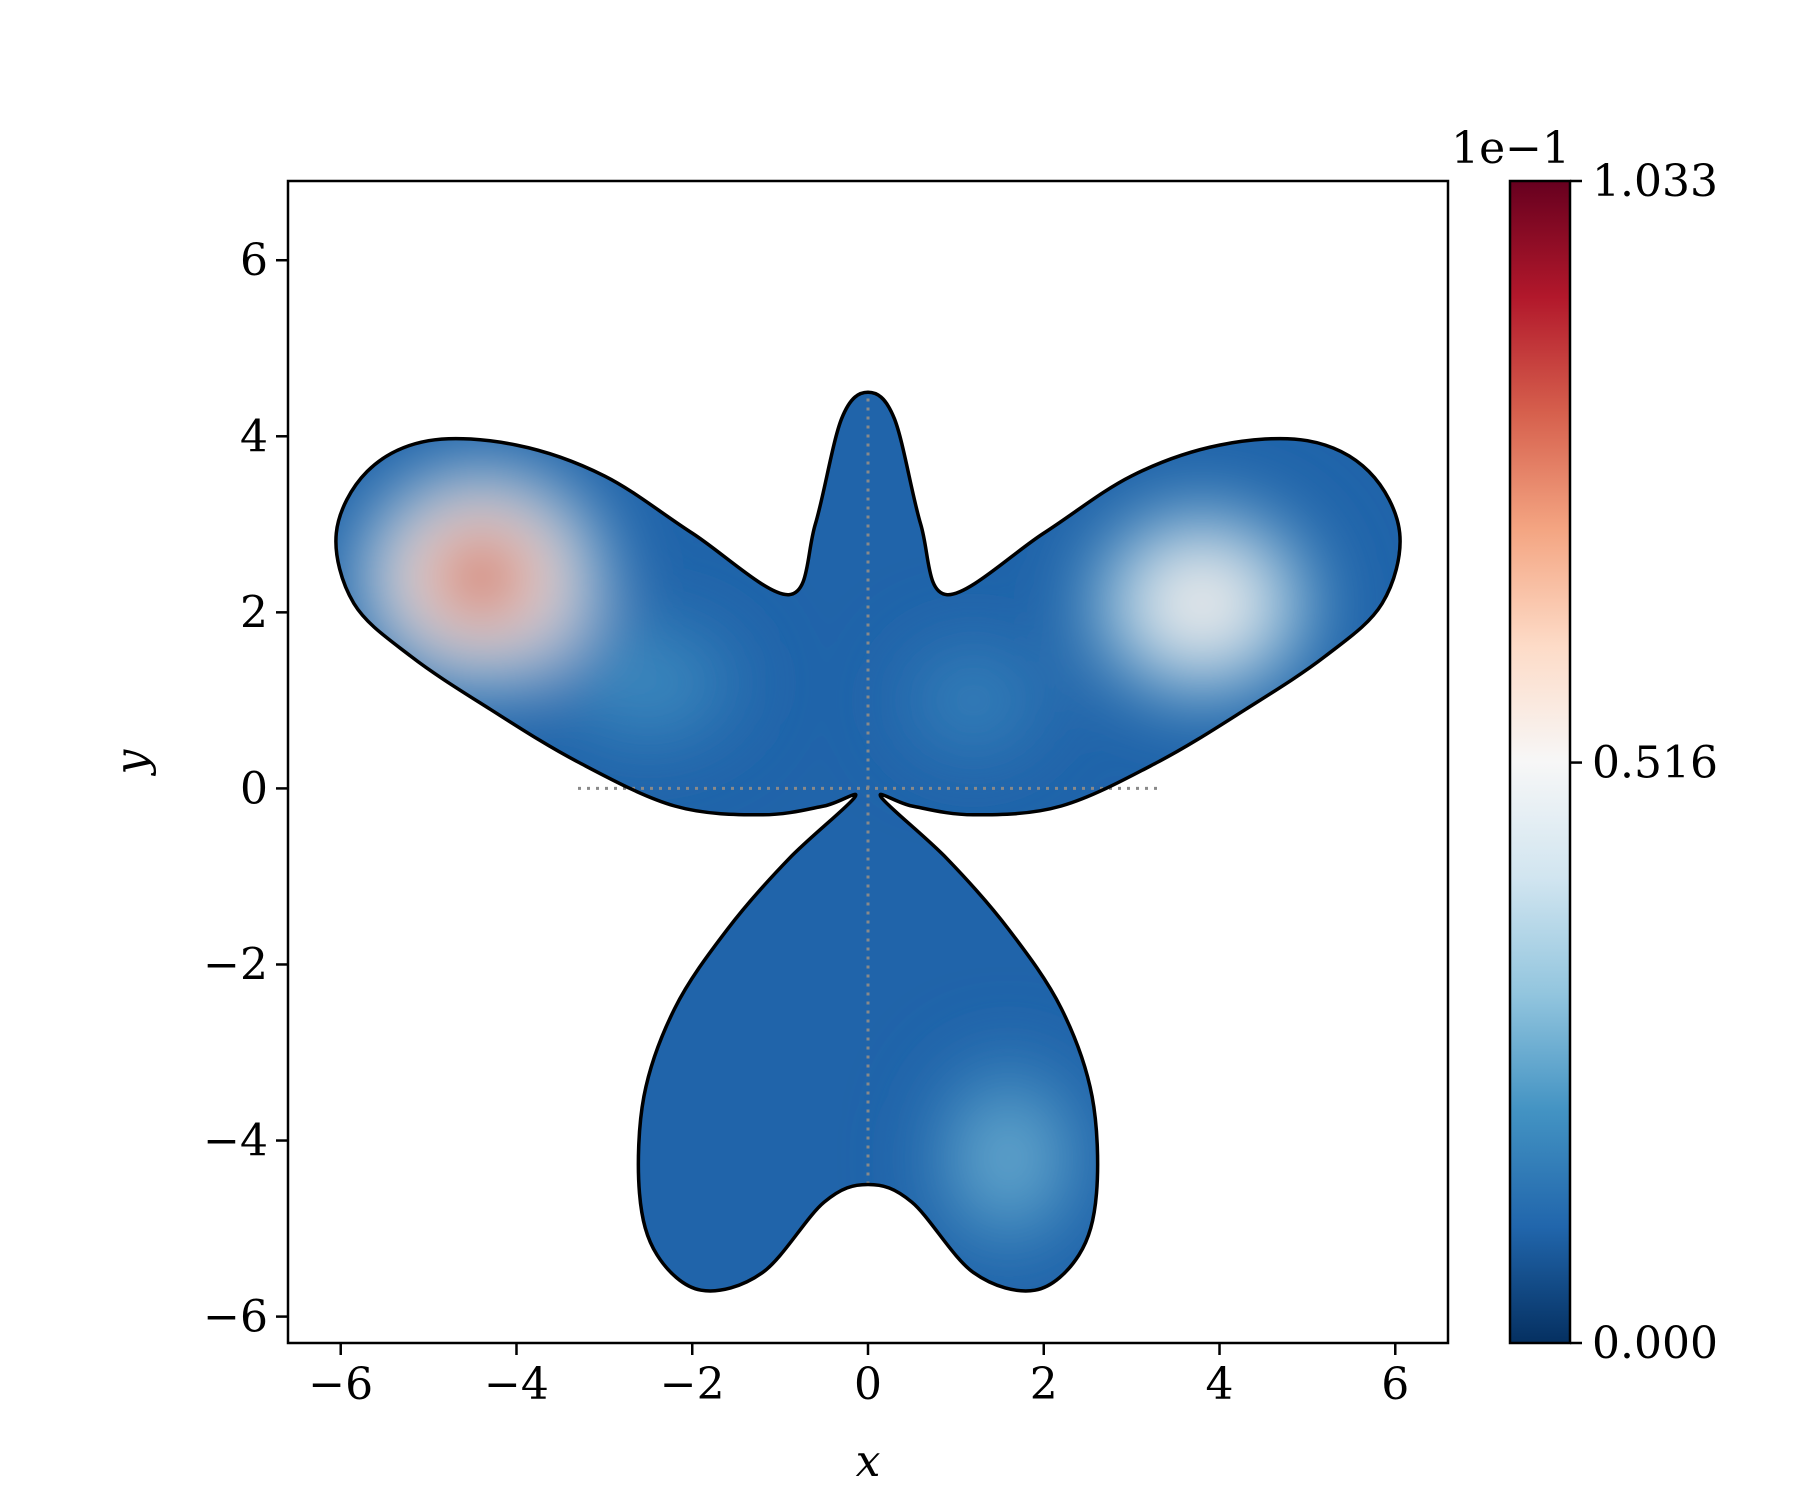 The height and width of the screenshot is (1500, 1800). Describe the element at coordinates (1510, 148) in the screenshot. I see `colorbar-offset-label: 1e−1` at that location.